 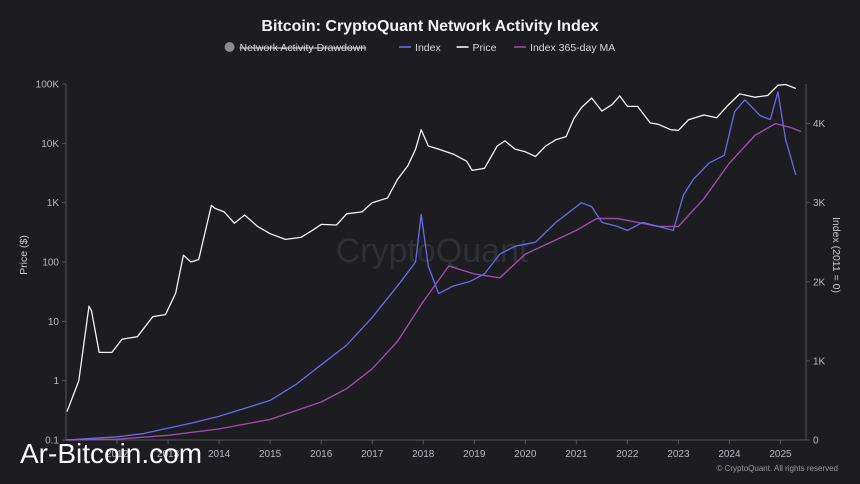 I want to click on legend-item: Index 365-day MA, so click(x=564, y=48).